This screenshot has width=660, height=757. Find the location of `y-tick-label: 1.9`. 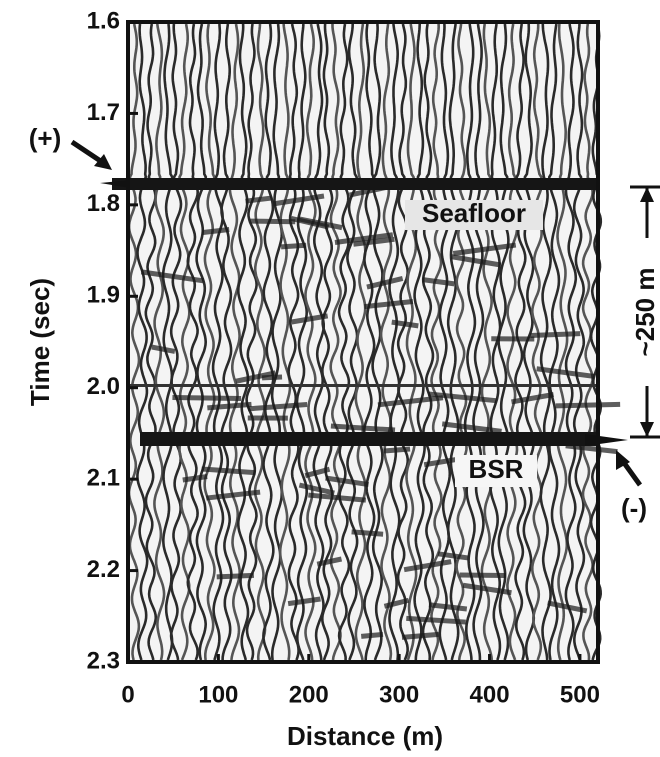

y-tick-label: 1.9 is located at coordinates (103, 295).